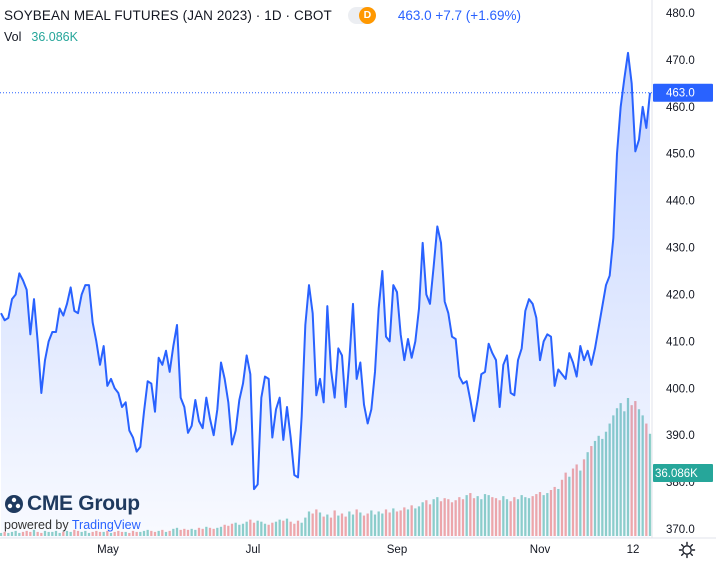 This screenshot has width=716, height=565. What do you see at coordinates (680, 295) in the screenshot?
I see `price-tick-label: 420.0` at bounding box center [680, 295].